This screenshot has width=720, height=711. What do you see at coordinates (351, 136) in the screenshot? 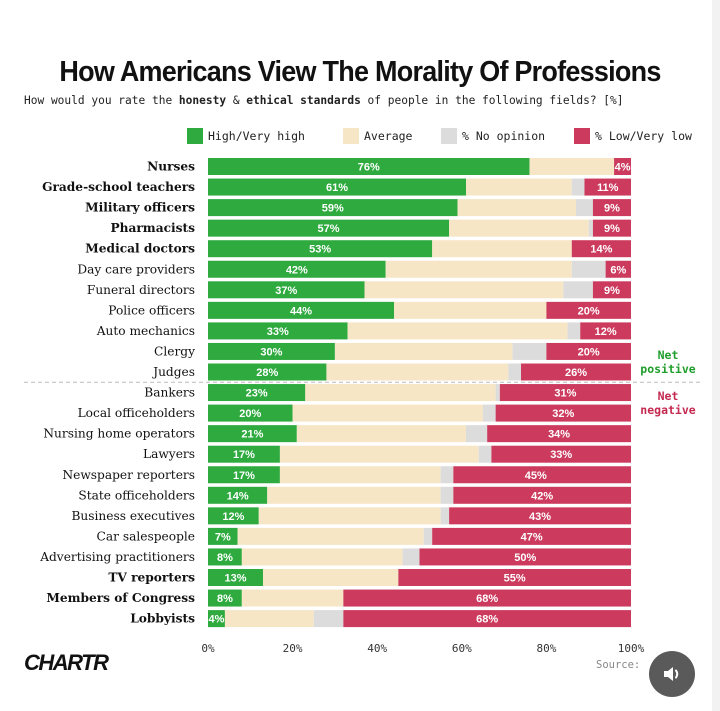
I see `legend-average-swatch` at bounding box center [351, 136].